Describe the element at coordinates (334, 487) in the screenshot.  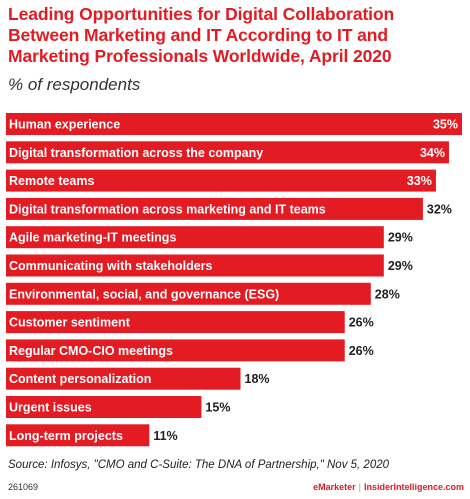
I see `brand-emarketer: eMarketer` at that location.